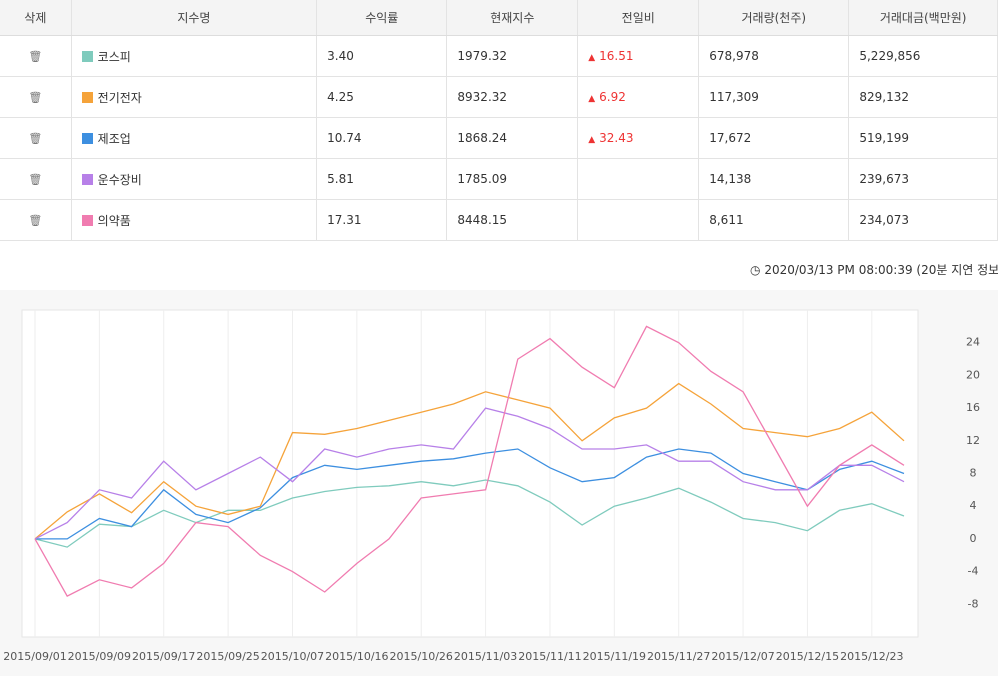  Describe the element at coordinates (512, 97) in the screenshot. I see `current-cell: 8932.32` at that location.